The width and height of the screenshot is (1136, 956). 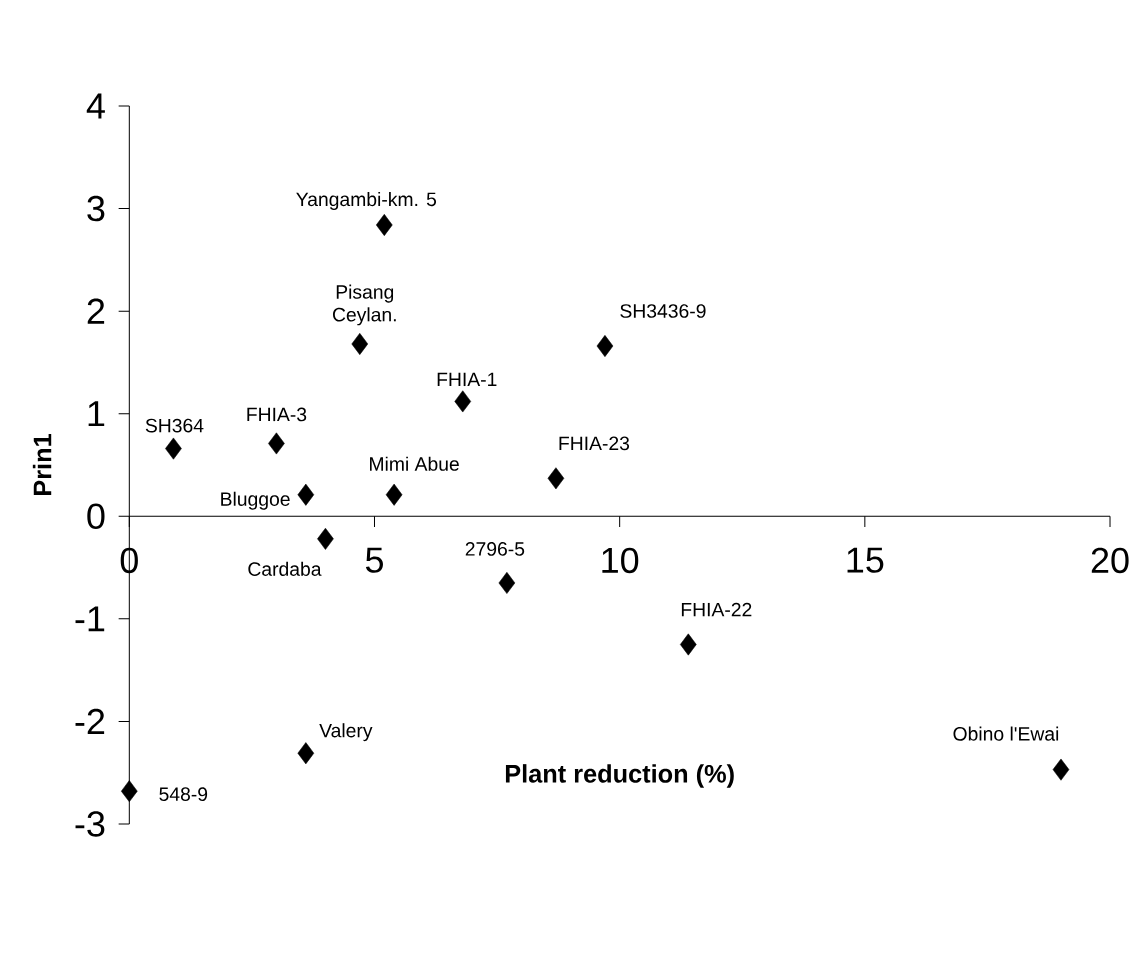 What do you see at coordinates (414, 463) in the screenshot?
I see `annotation: Mimi Abue` at bounding box center [414, 463].